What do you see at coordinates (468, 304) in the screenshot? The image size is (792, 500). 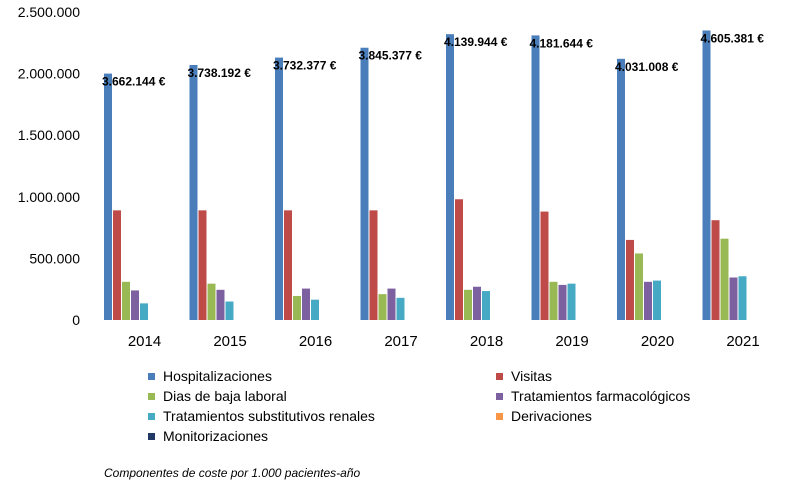 I see `bar-dias-de-baja-laboral-2018` at bounding box center [468, 304].